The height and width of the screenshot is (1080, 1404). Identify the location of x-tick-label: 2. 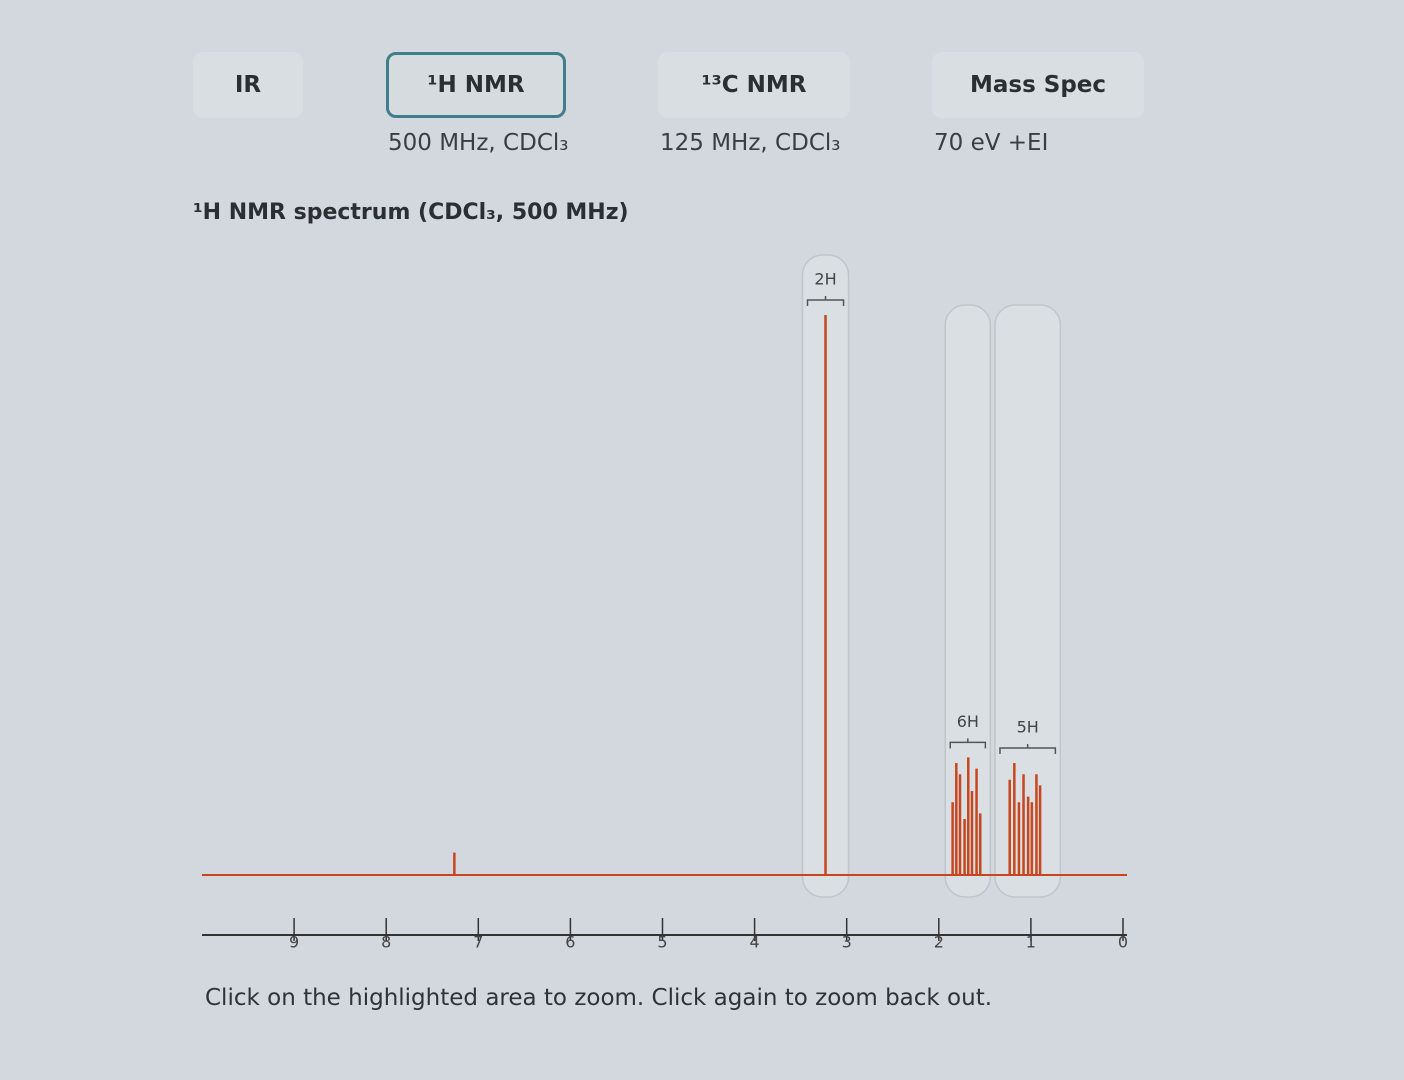
(939, 942).